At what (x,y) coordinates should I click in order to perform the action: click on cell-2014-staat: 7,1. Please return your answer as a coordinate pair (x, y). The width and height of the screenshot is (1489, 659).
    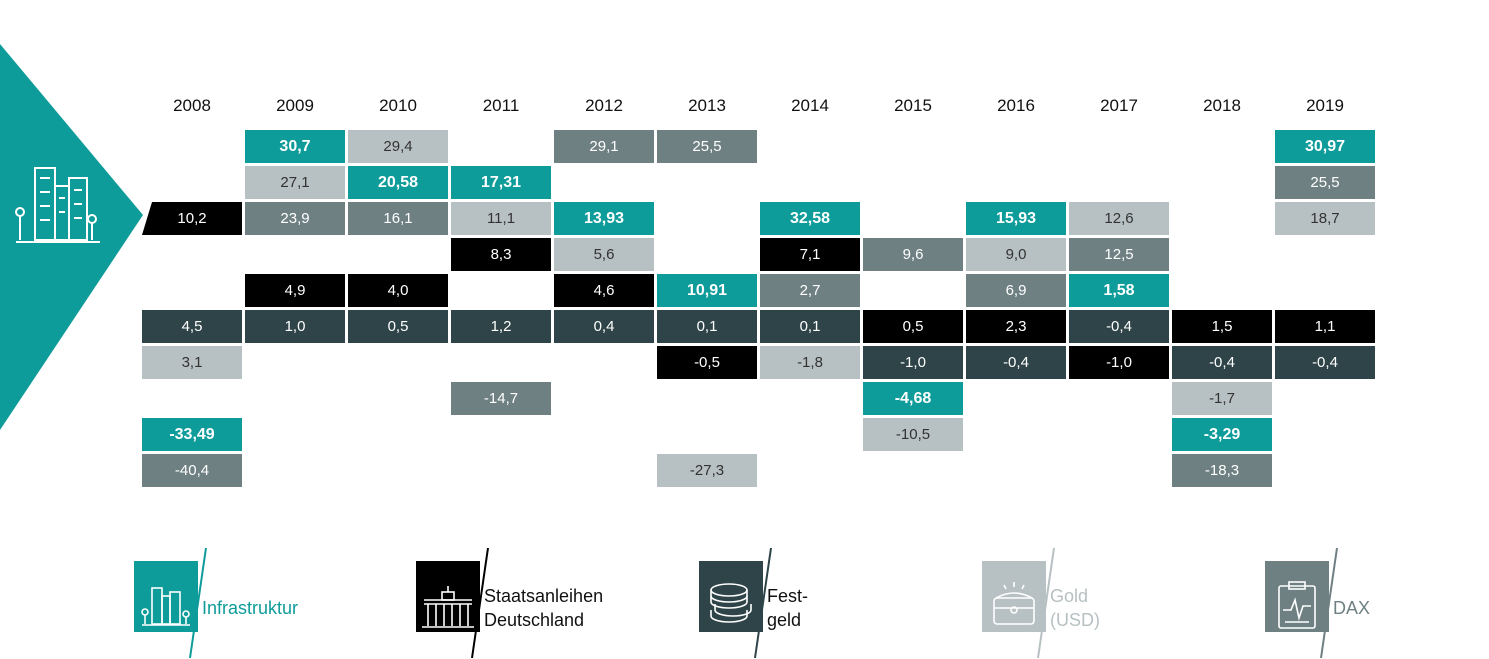
    Looking at the image, I should click on (810, 254).